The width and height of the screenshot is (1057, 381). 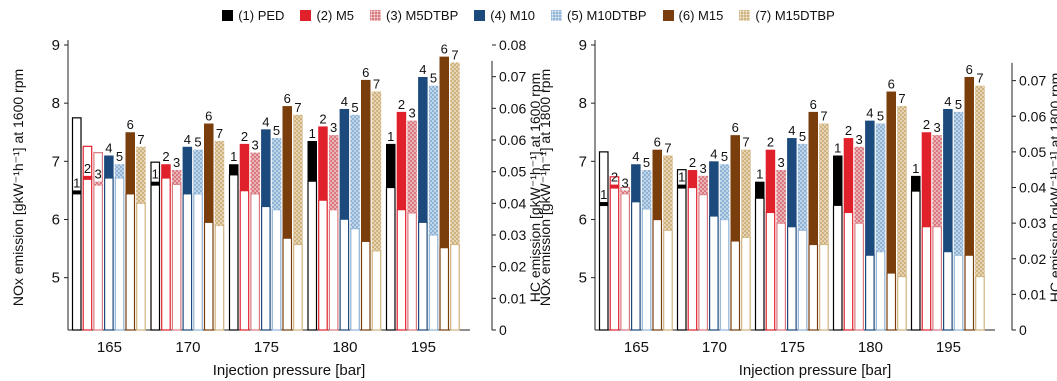 I want to click on right-tick-label: 0.02, so click(x=512, y=267).